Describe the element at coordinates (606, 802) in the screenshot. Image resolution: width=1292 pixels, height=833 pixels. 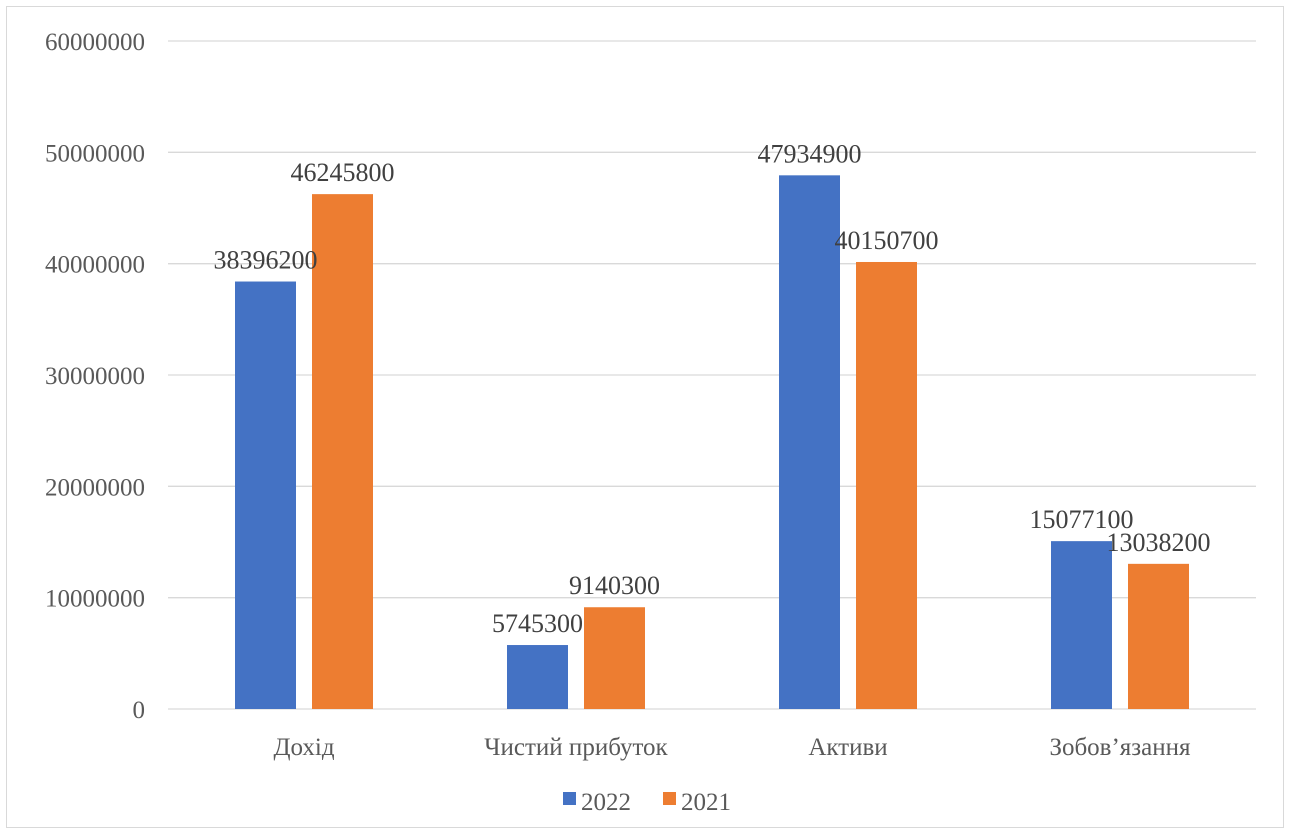
I see `legend-label: 2022` at that location.